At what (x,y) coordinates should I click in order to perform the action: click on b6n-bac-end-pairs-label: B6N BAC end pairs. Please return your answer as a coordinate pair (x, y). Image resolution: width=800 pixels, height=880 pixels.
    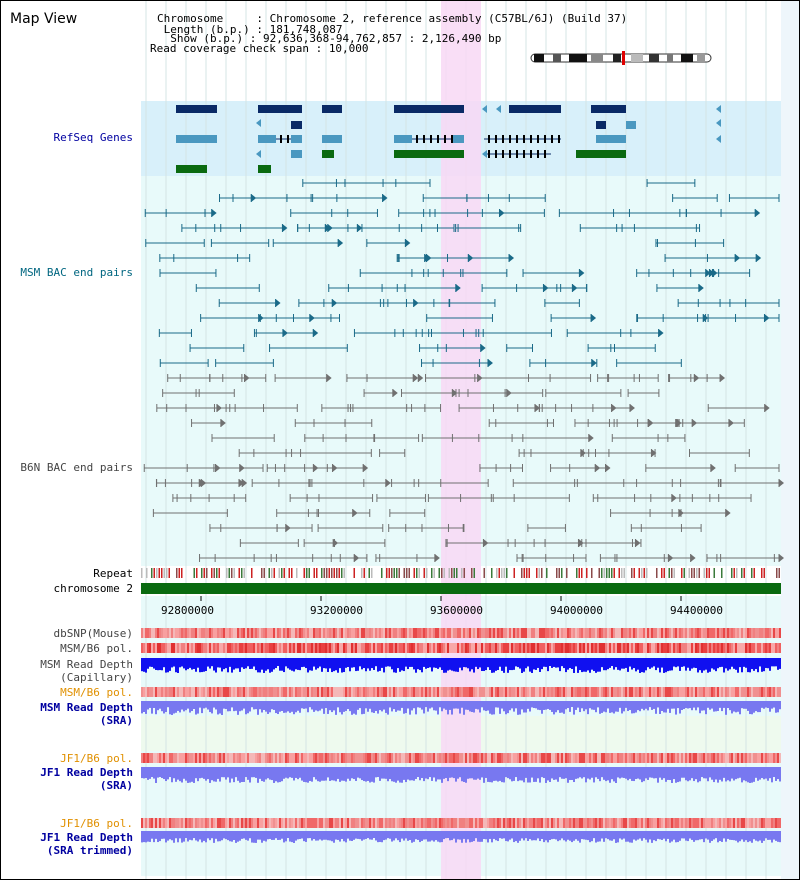
    Looking at the image, I should click on (76, 467).